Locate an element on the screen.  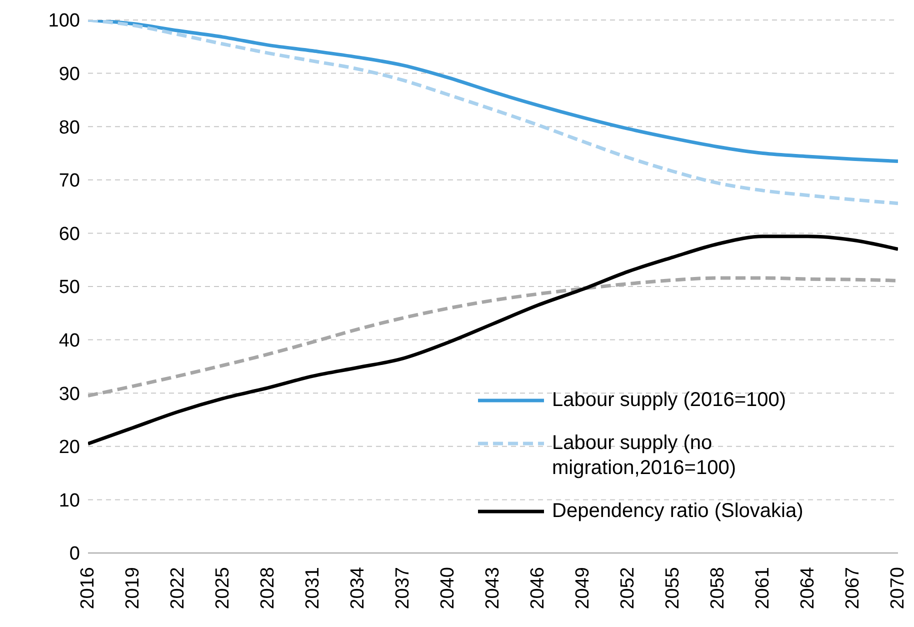
y-tick-label: 100 is located at coordinates (64, 21).